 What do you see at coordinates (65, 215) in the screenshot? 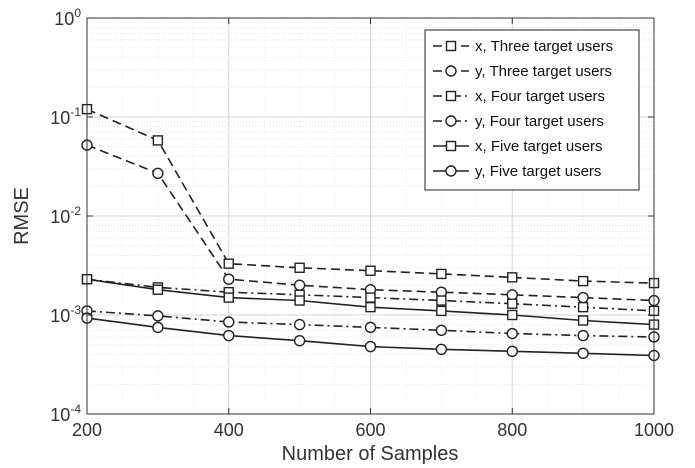
I see `y-tick-label: 10⁻²` at bounding box center [65, 215].